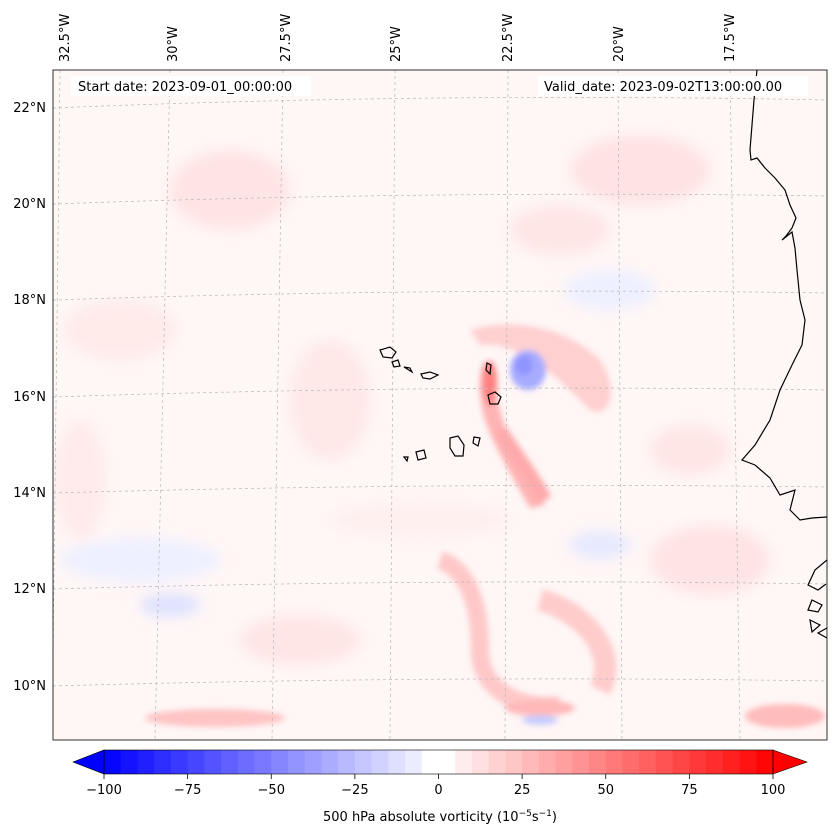 This screenshot has width=837, height=839. Describe the element at coordinates (773, 790) in the screenshot. I see `colorbar-tick-label: 100` at that location.